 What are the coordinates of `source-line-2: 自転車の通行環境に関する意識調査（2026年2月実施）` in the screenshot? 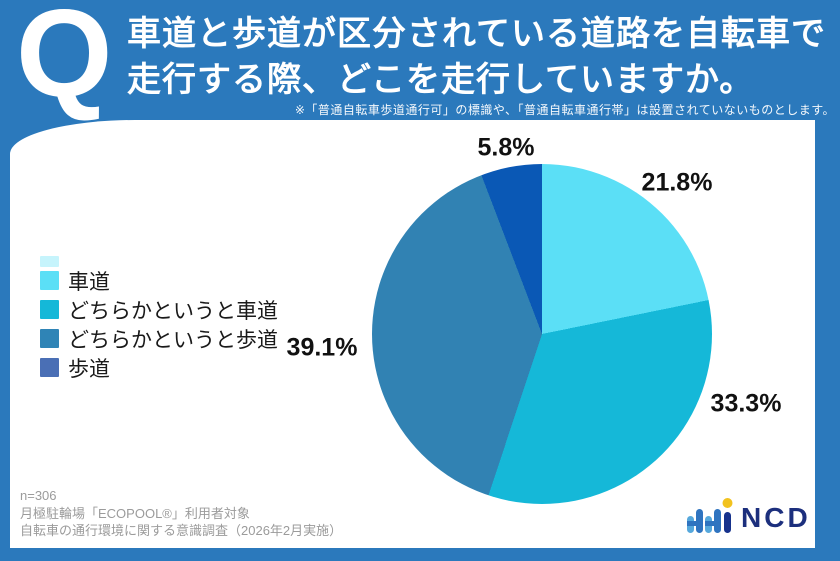 It's located at (181, 530).